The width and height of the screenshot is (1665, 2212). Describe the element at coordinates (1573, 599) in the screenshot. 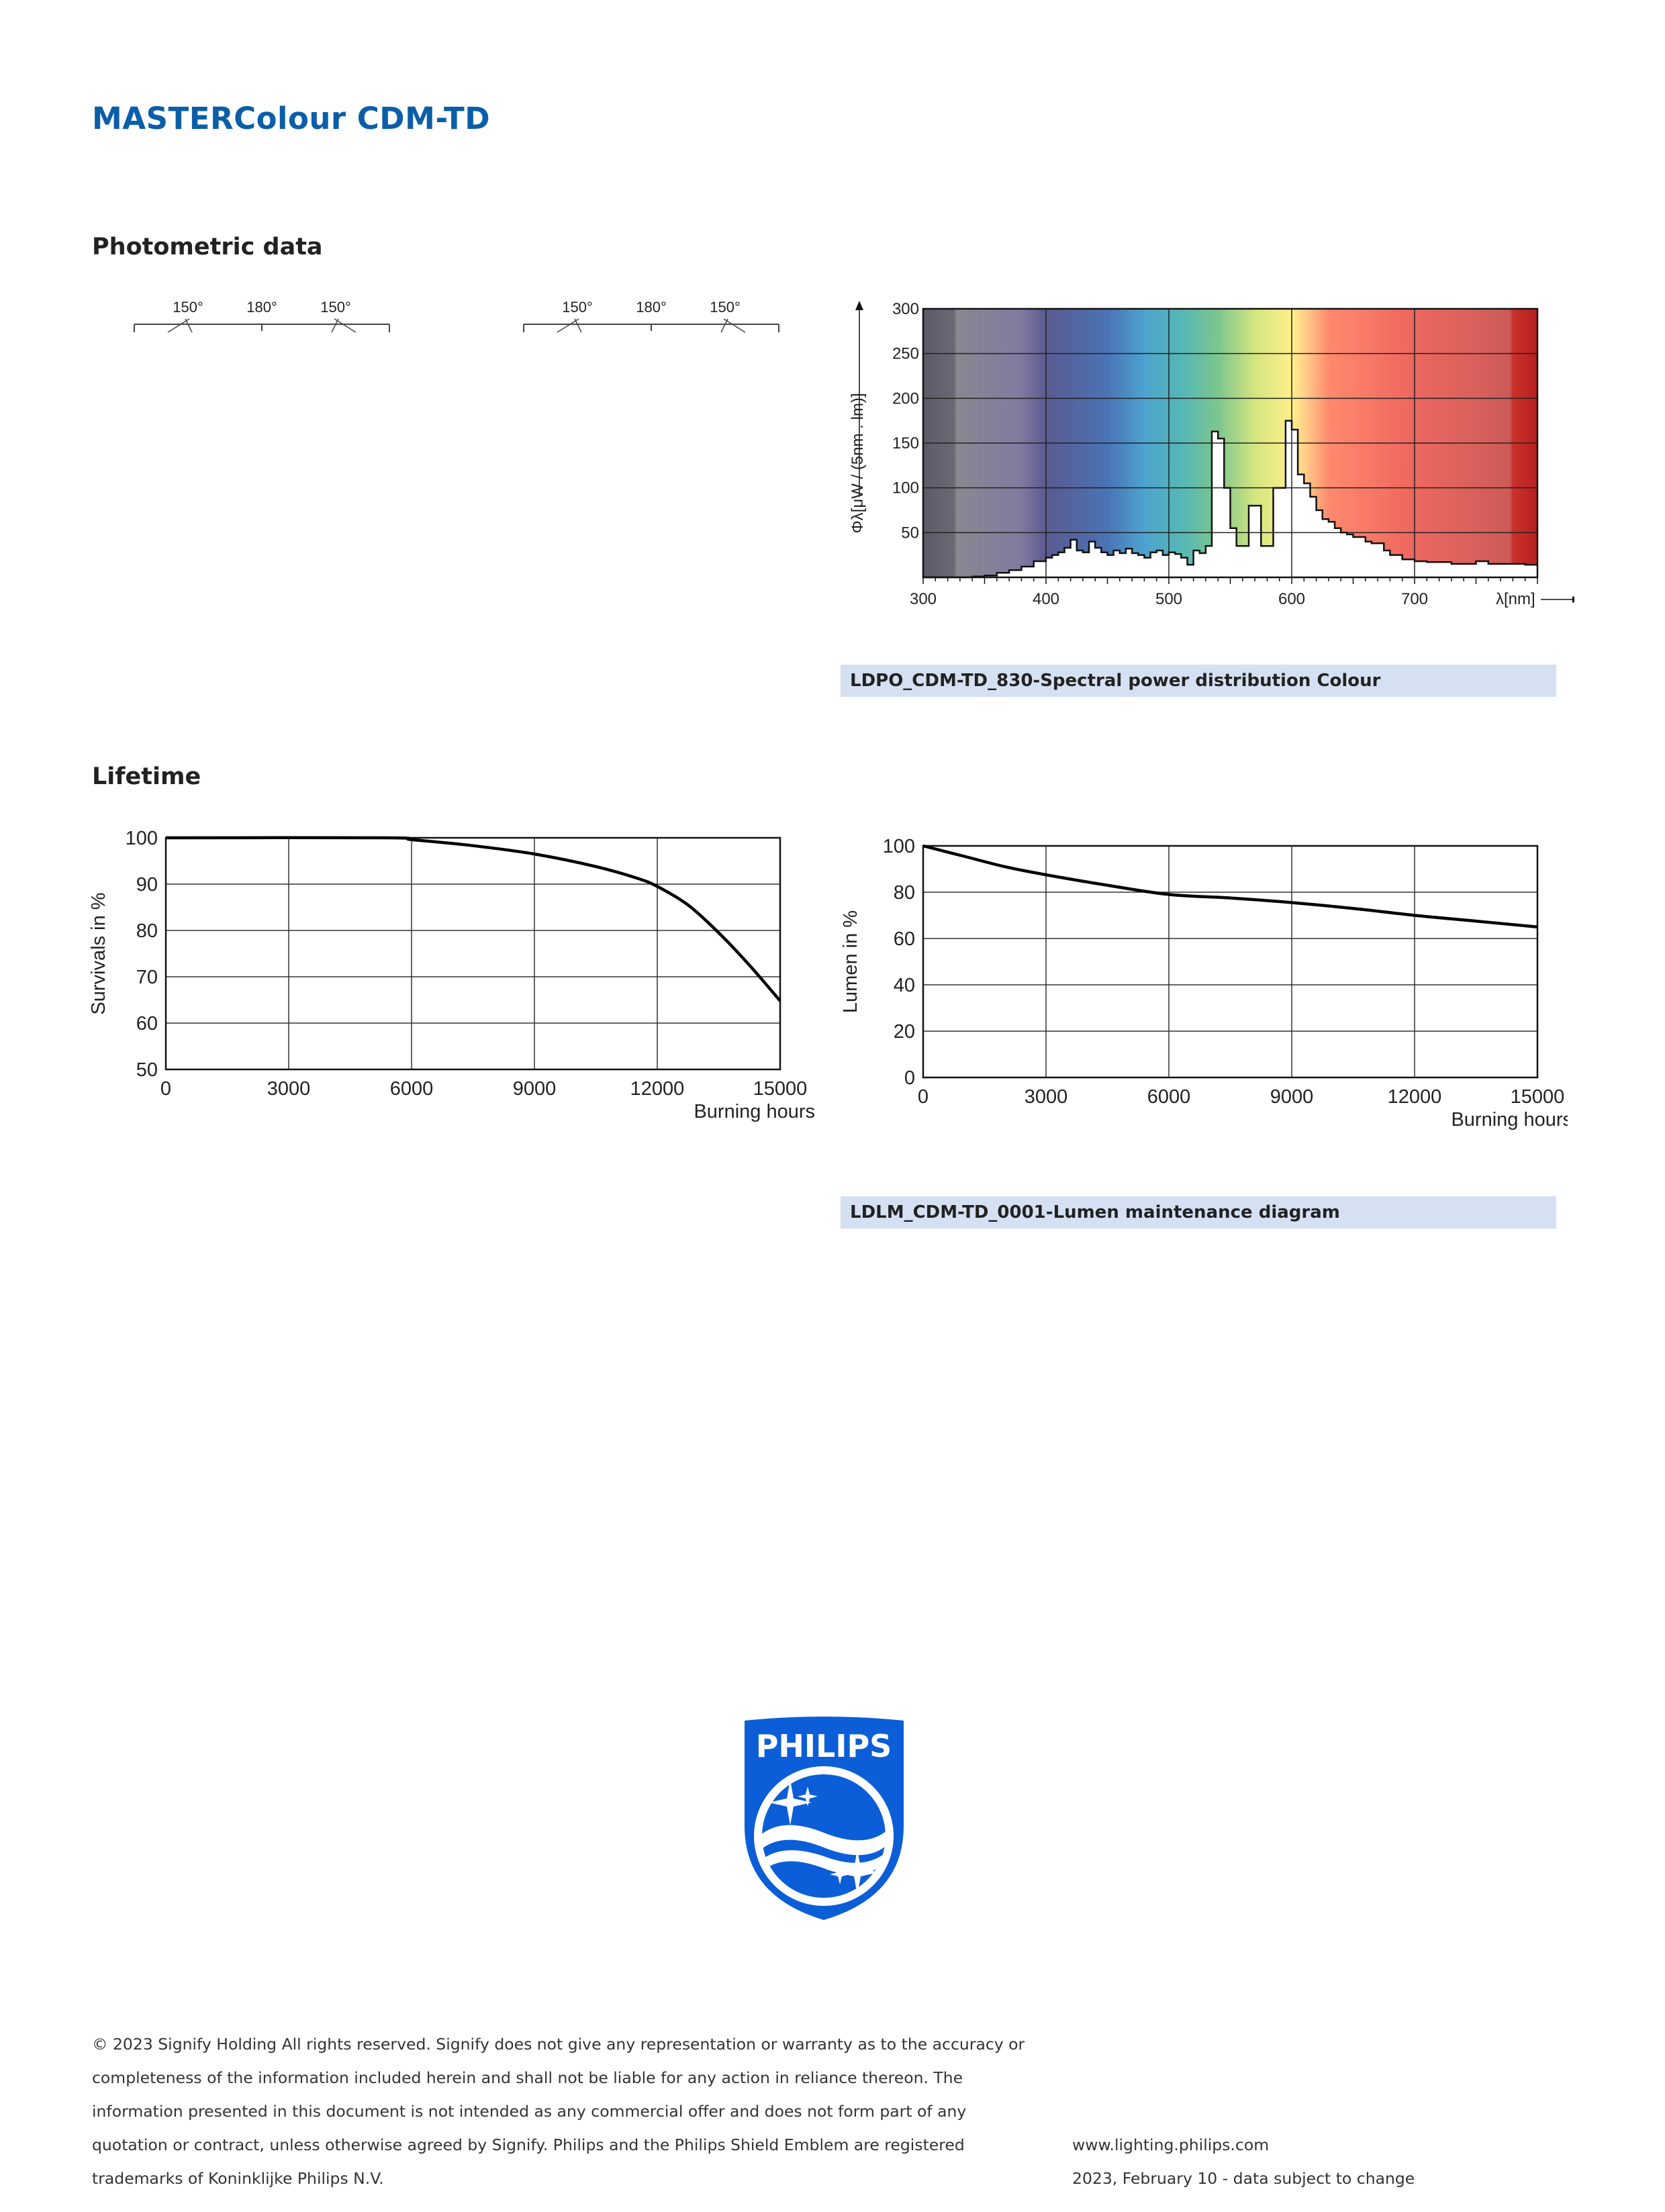

I see `x-axis-arrowhead` at that location.